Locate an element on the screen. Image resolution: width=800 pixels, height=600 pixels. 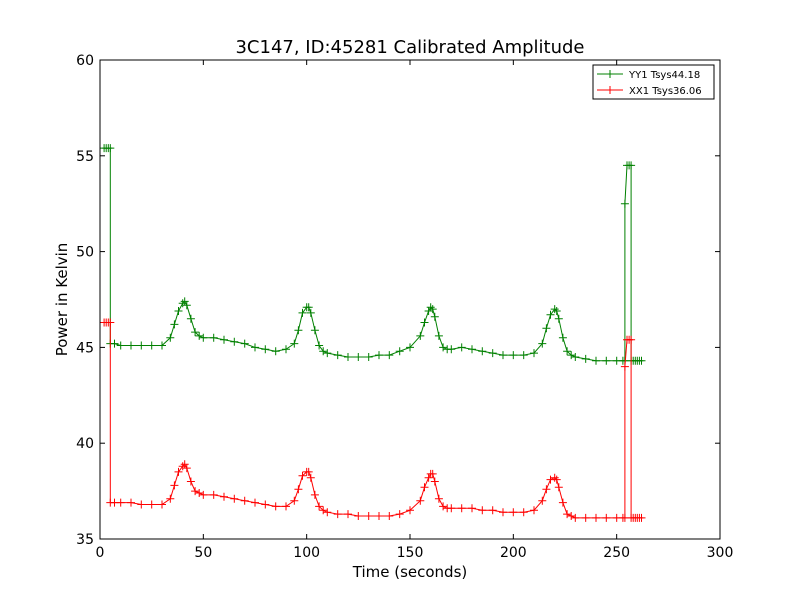
y-tick-label: 50 is located at coordinates (85, 253).